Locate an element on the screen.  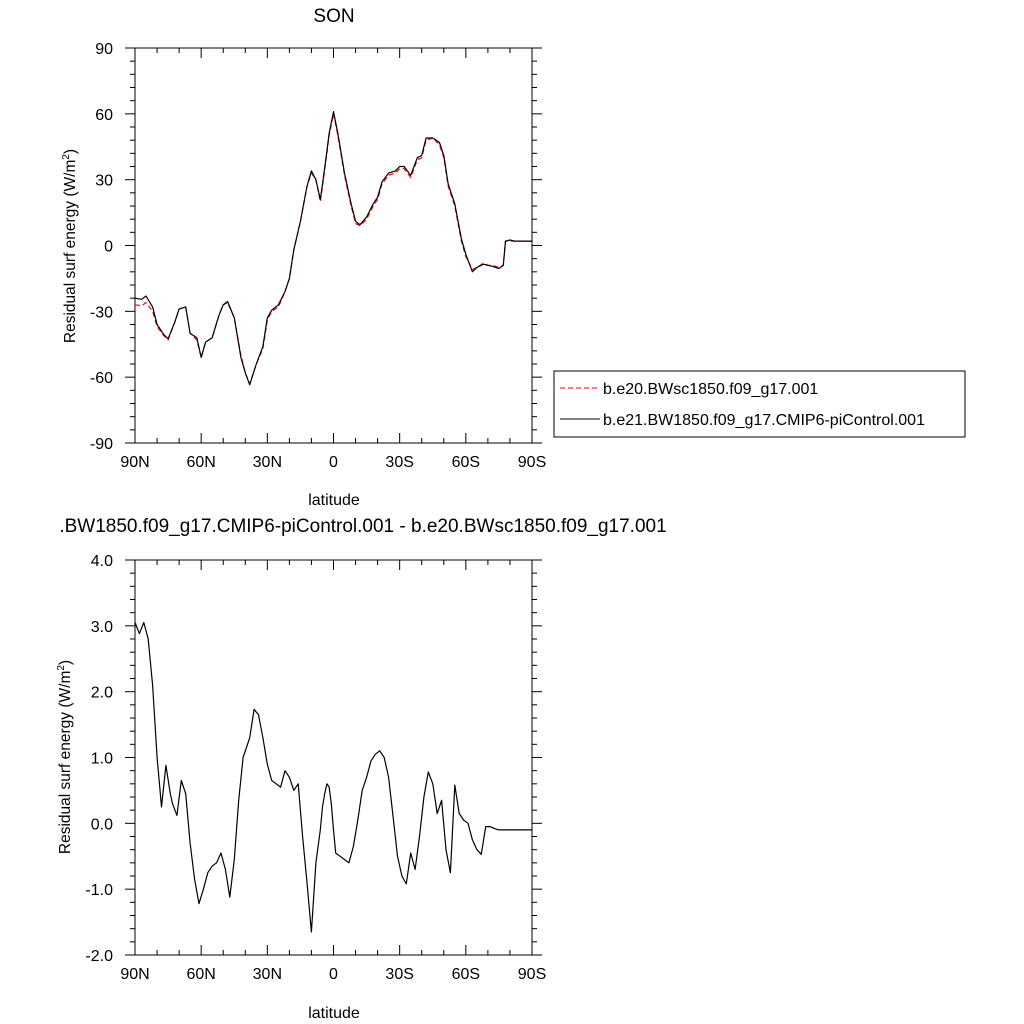
bottom-x-tick-label: 60S is located at coordinates (466, 974).